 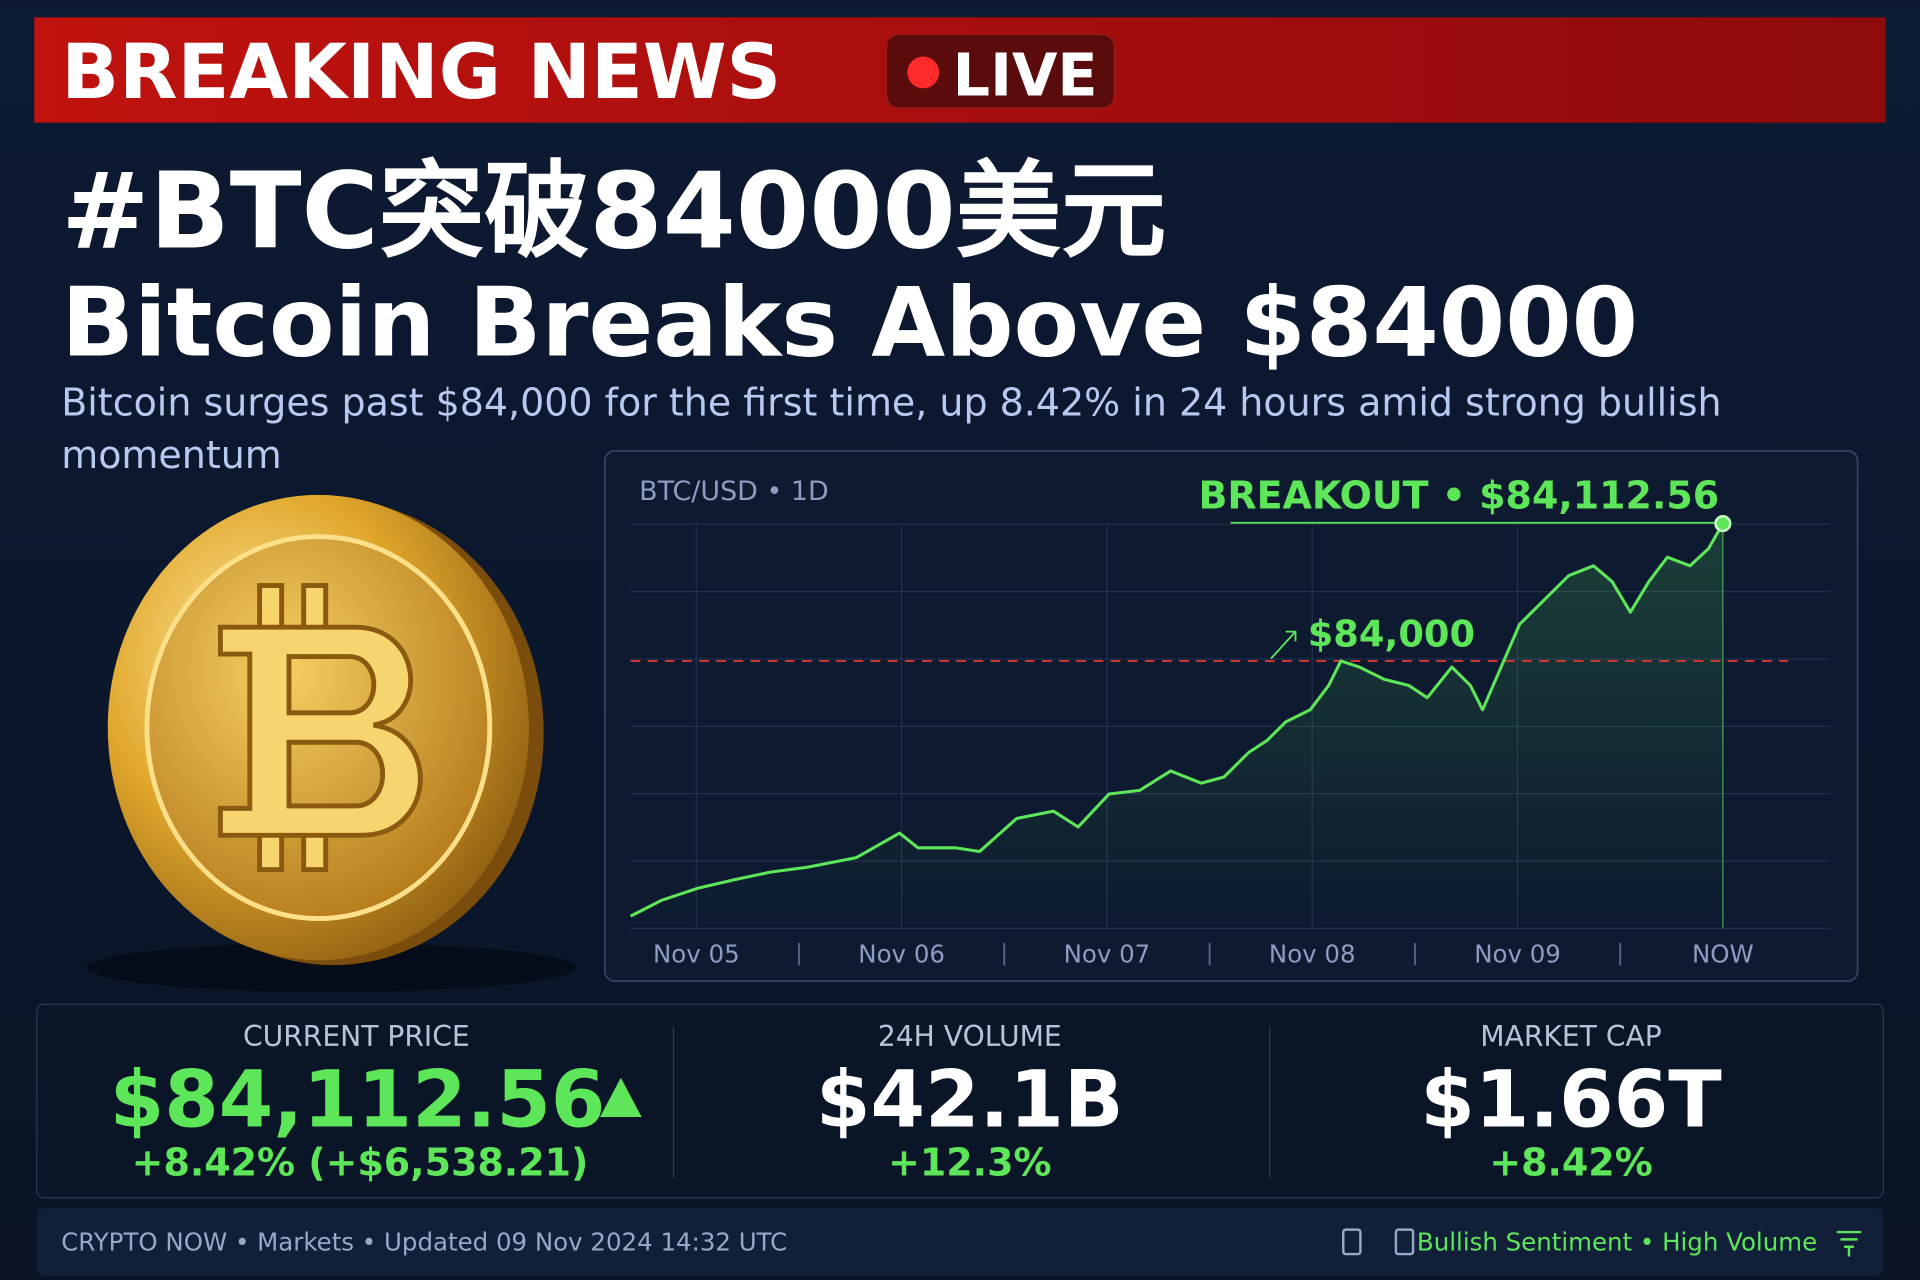 I want to click on breakout-point, so click(x=1723, y=524).